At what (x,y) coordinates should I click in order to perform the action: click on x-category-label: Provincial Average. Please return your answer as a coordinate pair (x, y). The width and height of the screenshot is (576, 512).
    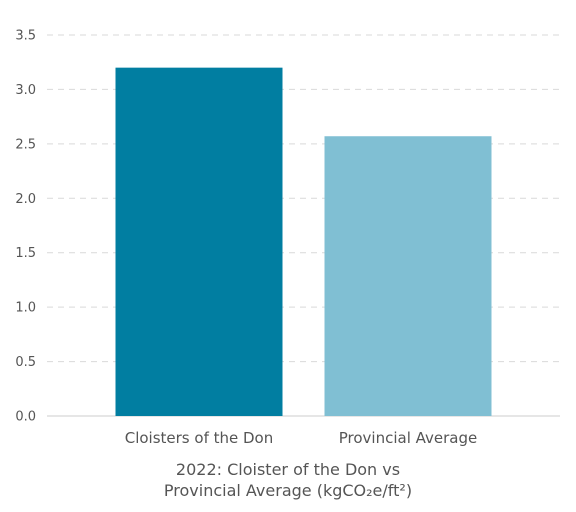
    Looking at the image, I should click on (408, 438).